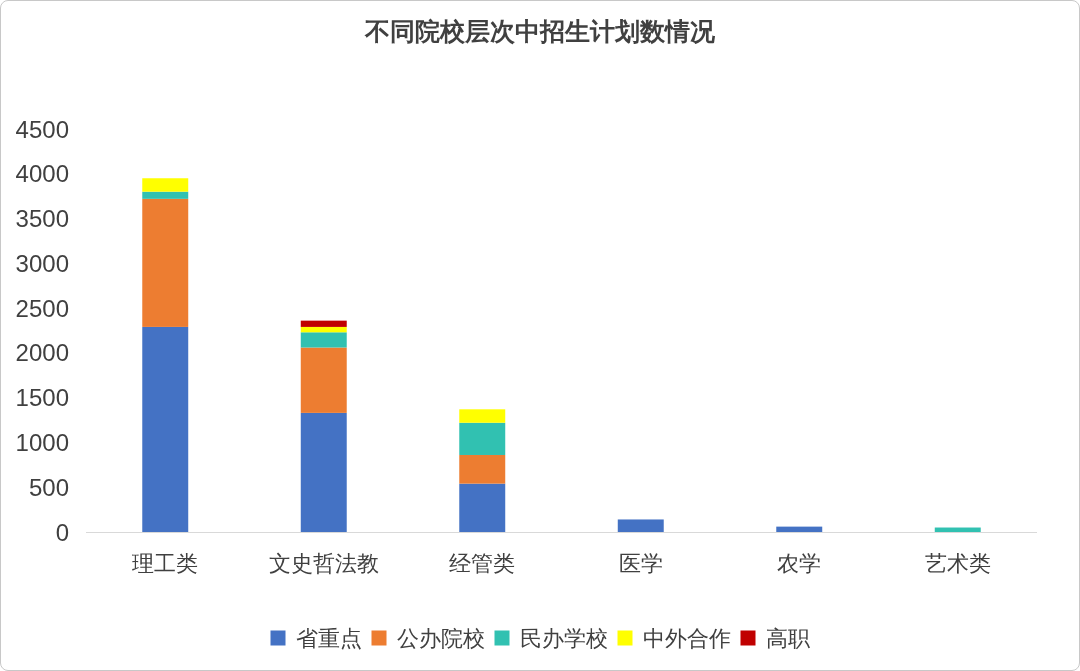 This screenshot has height=671, width=1080. What do you see at coordinates (440, 638) in the screenshot?
I see `legend-label: 公办院校` at bounding box center [440, 638].